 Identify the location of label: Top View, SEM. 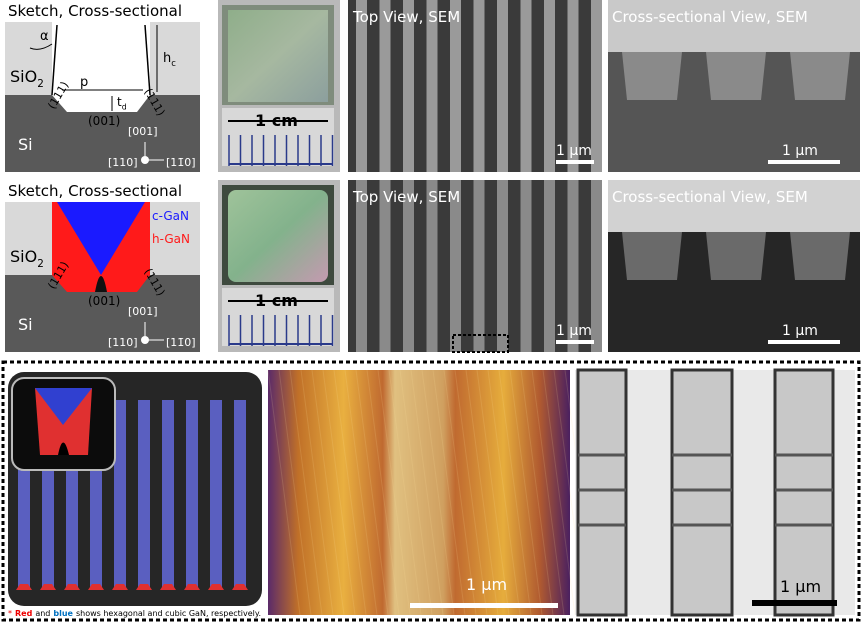
(406, 17).